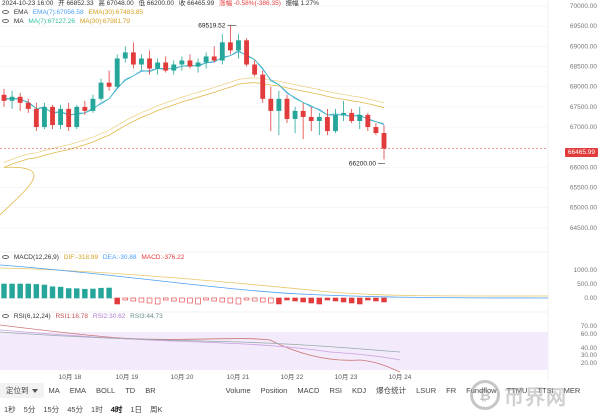 Image resolution: width=600 pixels, height=418 pixels. Describe the element at coordinates (517, 390) in the screenshot. I see `indicator-ttmu: TTMU` at that location.